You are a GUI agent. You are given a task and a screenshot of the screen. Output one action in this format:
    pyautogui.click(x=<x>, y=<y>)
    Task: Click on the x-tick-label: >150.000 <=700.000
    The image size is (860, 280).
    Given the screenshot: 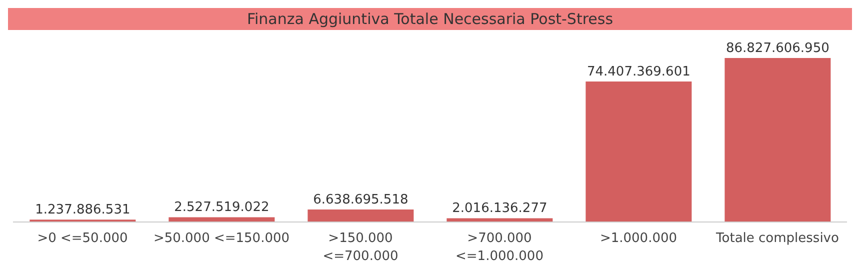 What is the action you would take?
    pyautogui.click(x=360, y=247)
    